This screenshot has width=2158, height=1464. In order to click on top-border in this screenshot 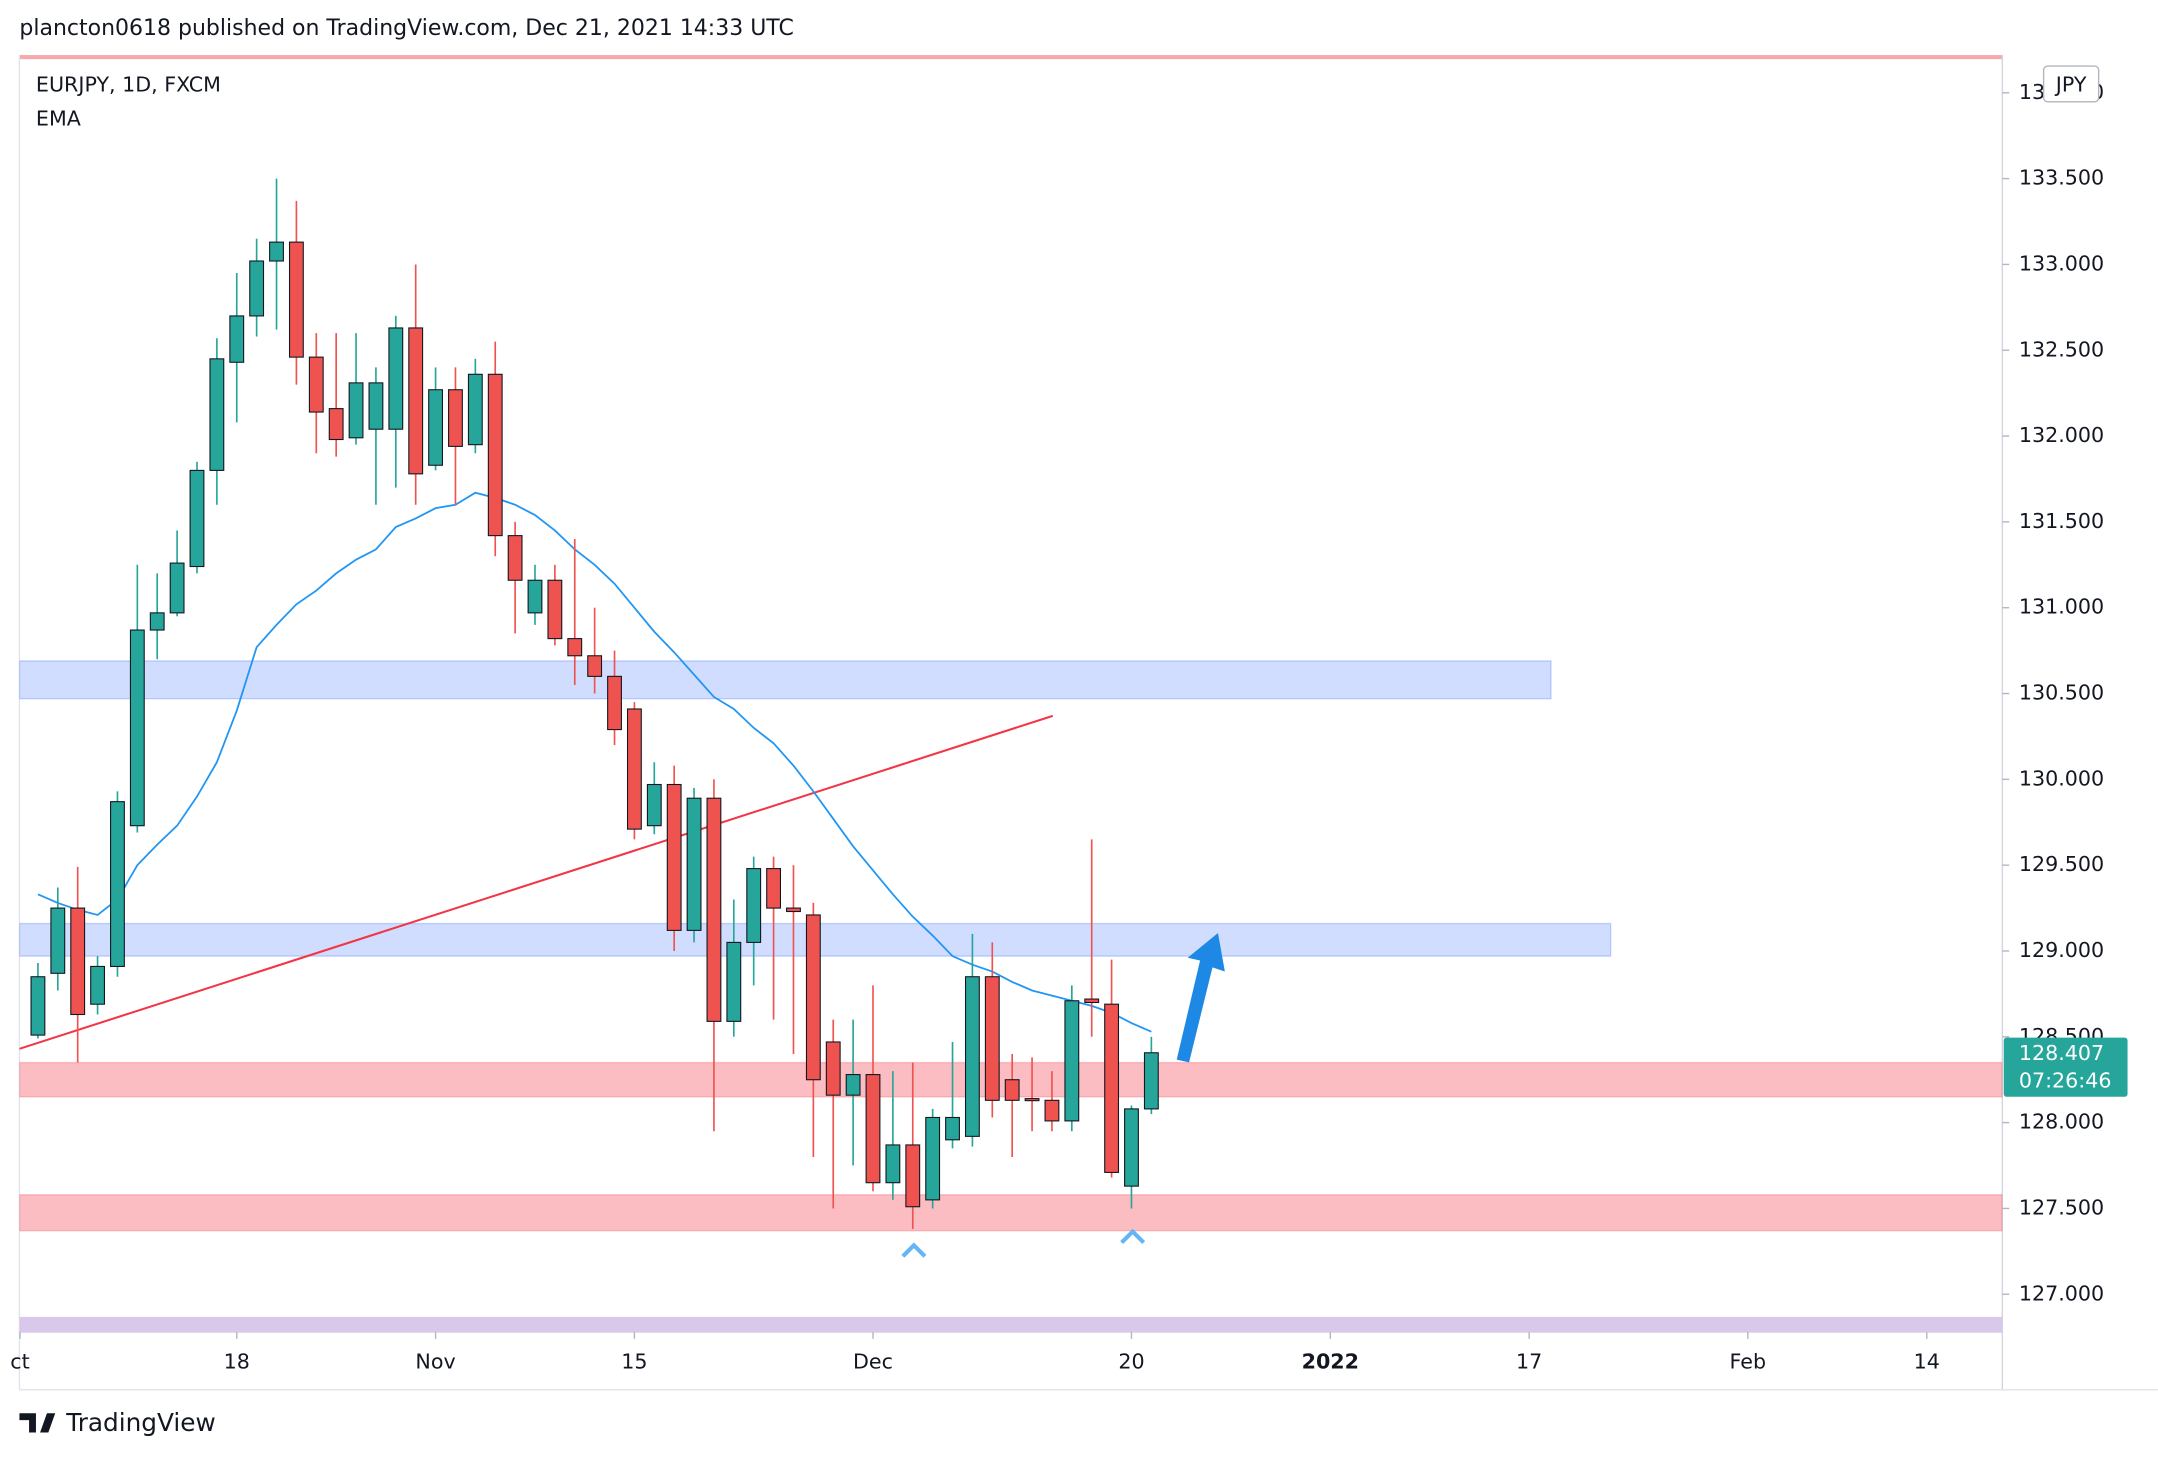, I will do `click(1011, 57)`.